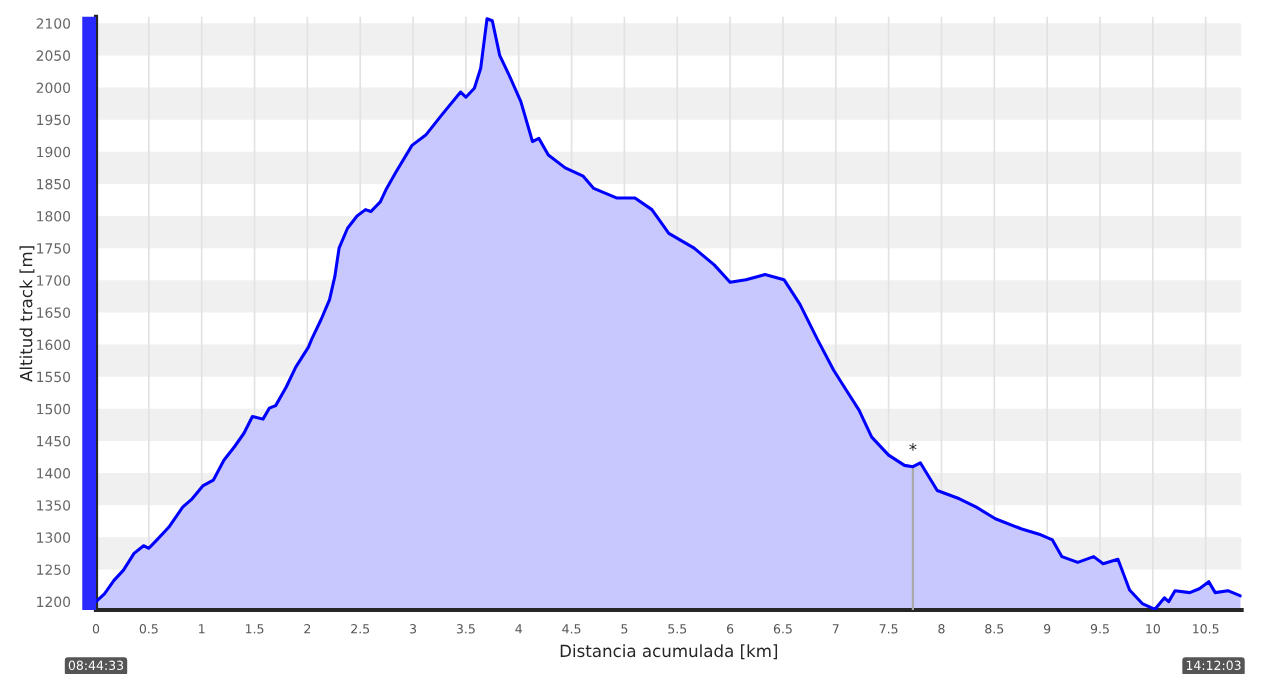  I want to click on y-axis-title: Altitud track [m], so click(27, 314).